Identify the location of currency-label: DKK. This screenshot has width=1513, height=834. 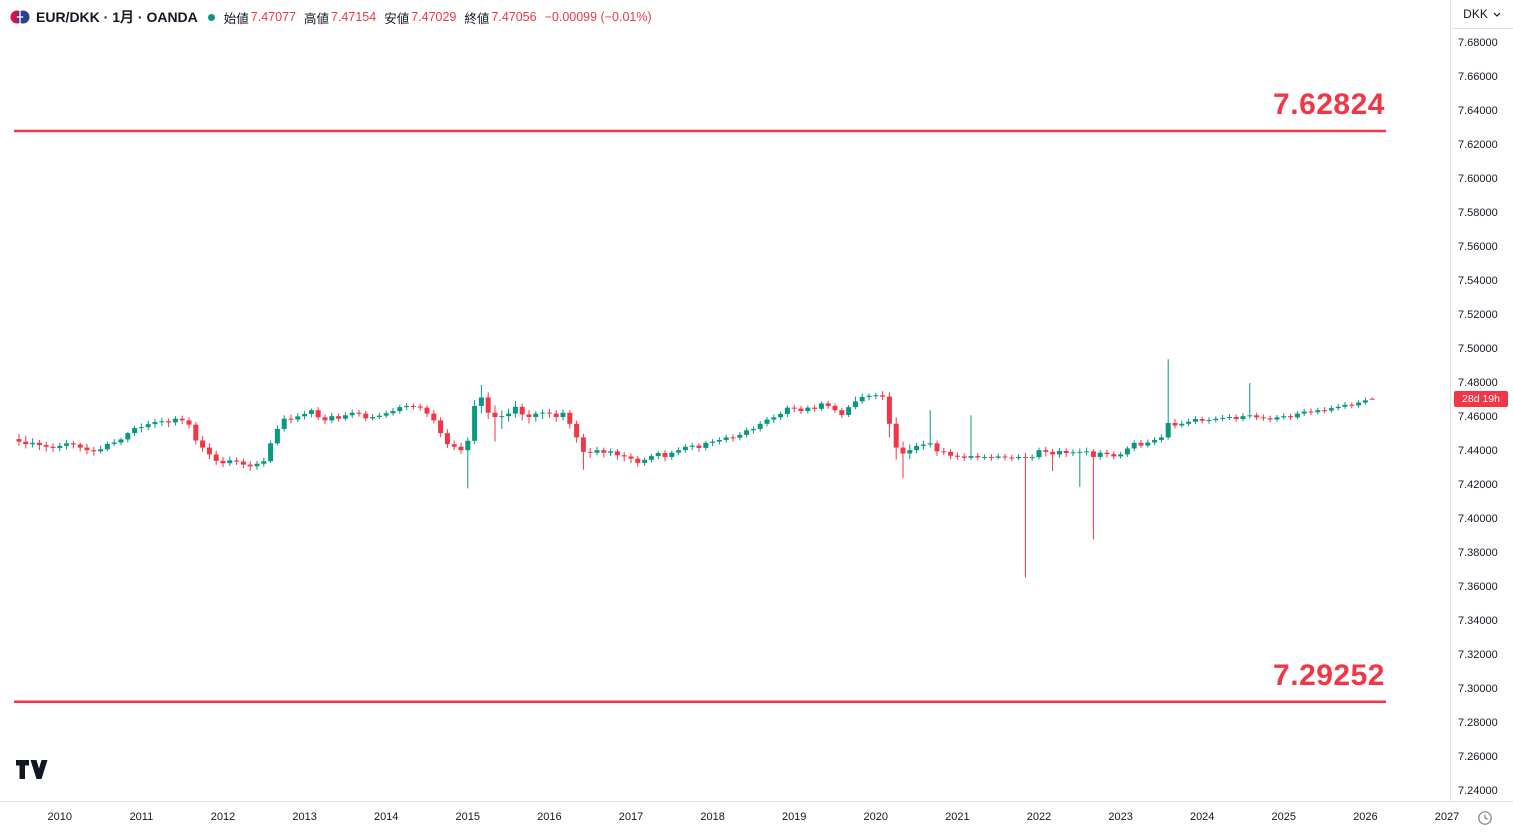
(1475, 14).